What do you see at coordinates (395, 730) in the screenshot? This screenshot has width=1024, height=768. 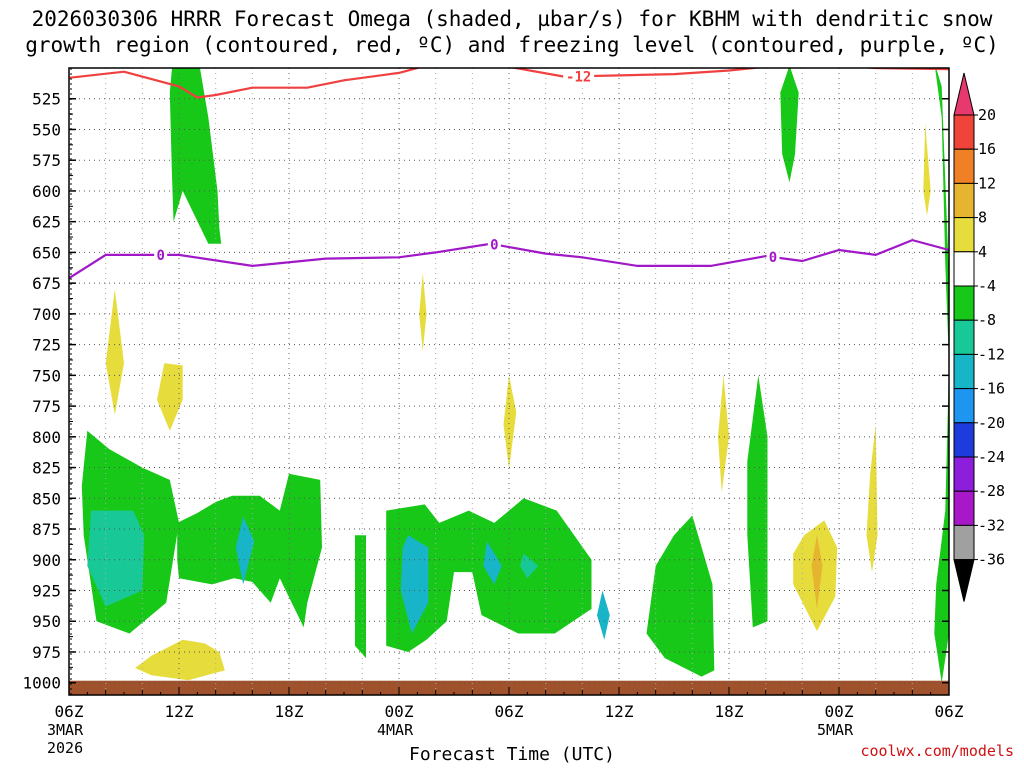 I see `x-date-label: 4MAR` at bounding box center [395, 730].